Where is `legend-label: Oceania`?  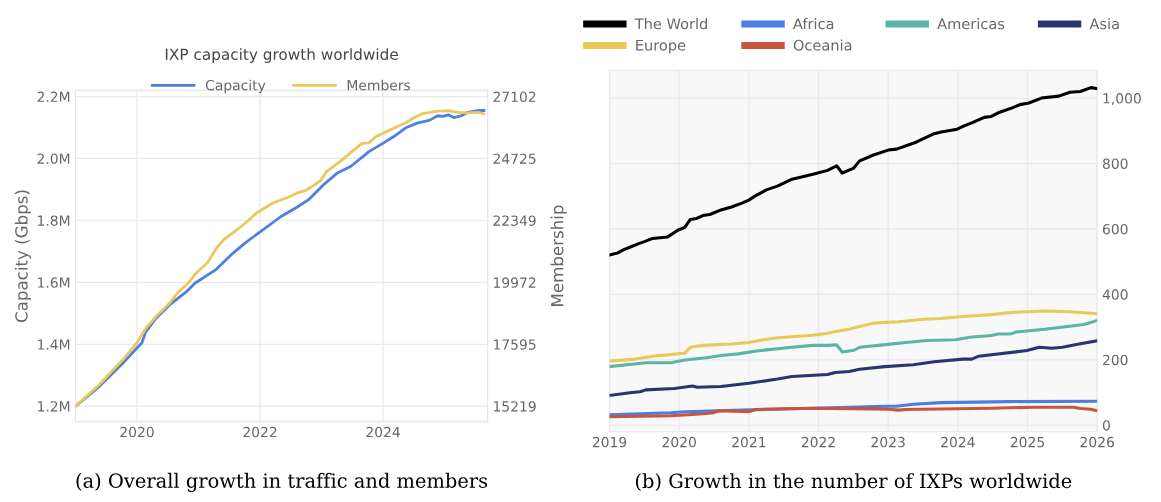
legend-label: Oceania is located at coordinates (822, 45).